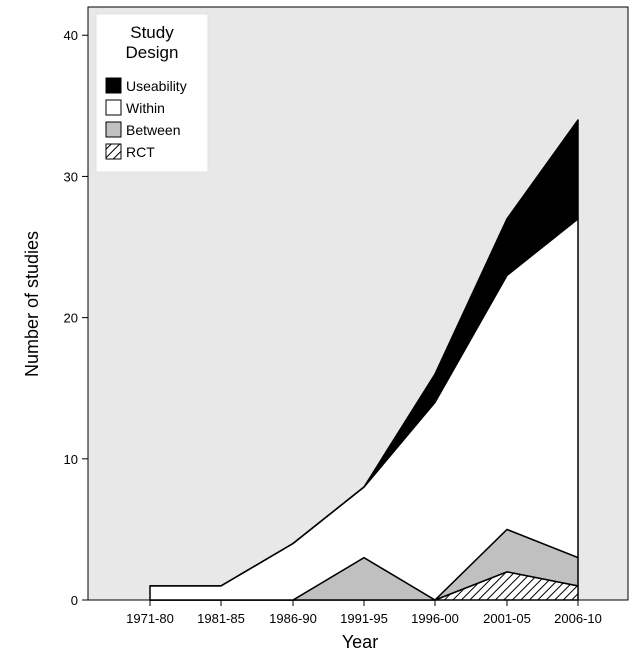 The width and height of the screenshot is (643, 656). Describe the element at coordinates (578, 618) in the screenshot. I see `x-tick-label: 2006-10` at that location.